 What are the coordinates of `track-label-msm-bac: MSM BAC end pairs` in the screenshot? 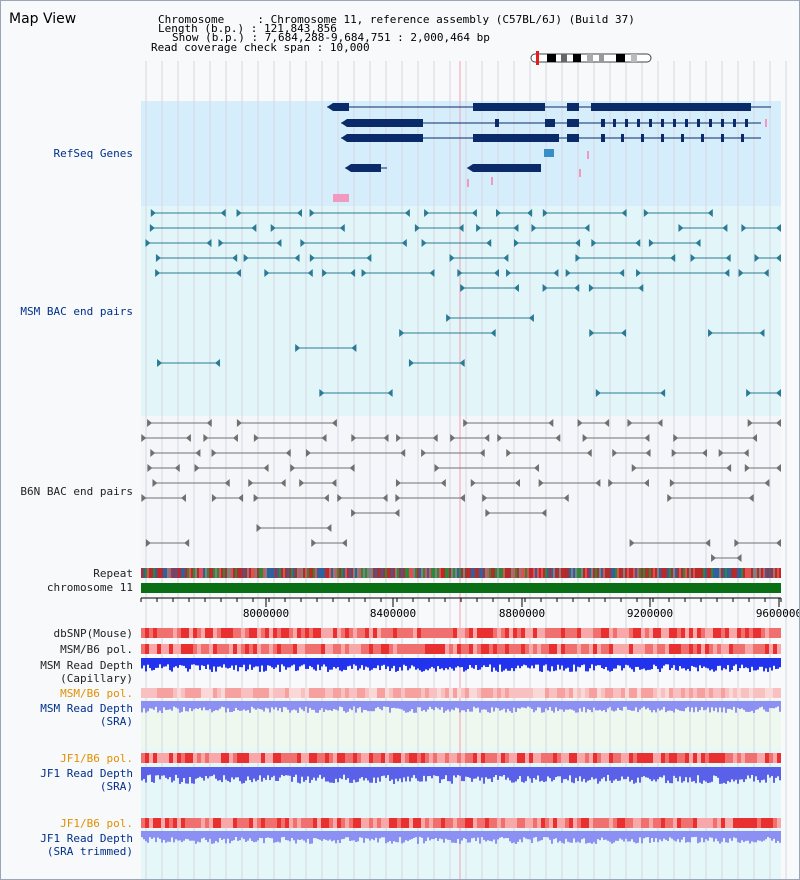 It's located at (76, 311).